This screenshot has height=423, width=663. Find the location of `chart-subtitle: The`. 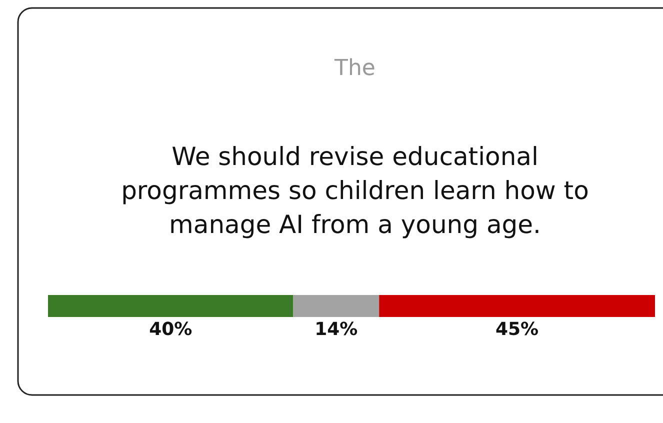

chart-subtitle: The is located at coordinates (355, 68).